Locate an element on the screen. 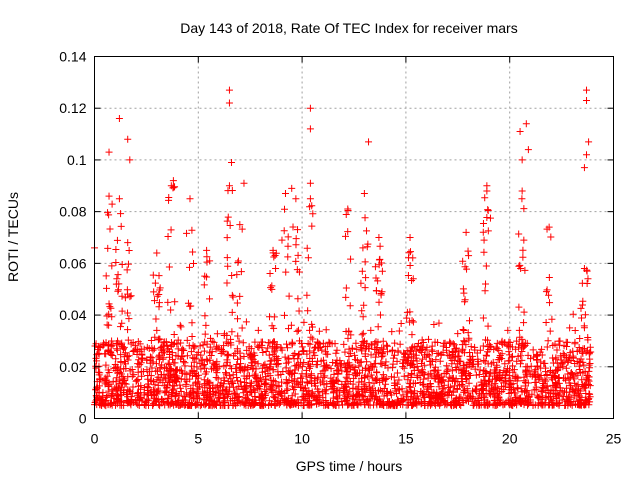  y-axis-label: ROTI / TECUs is located at coordinates (13, 237).